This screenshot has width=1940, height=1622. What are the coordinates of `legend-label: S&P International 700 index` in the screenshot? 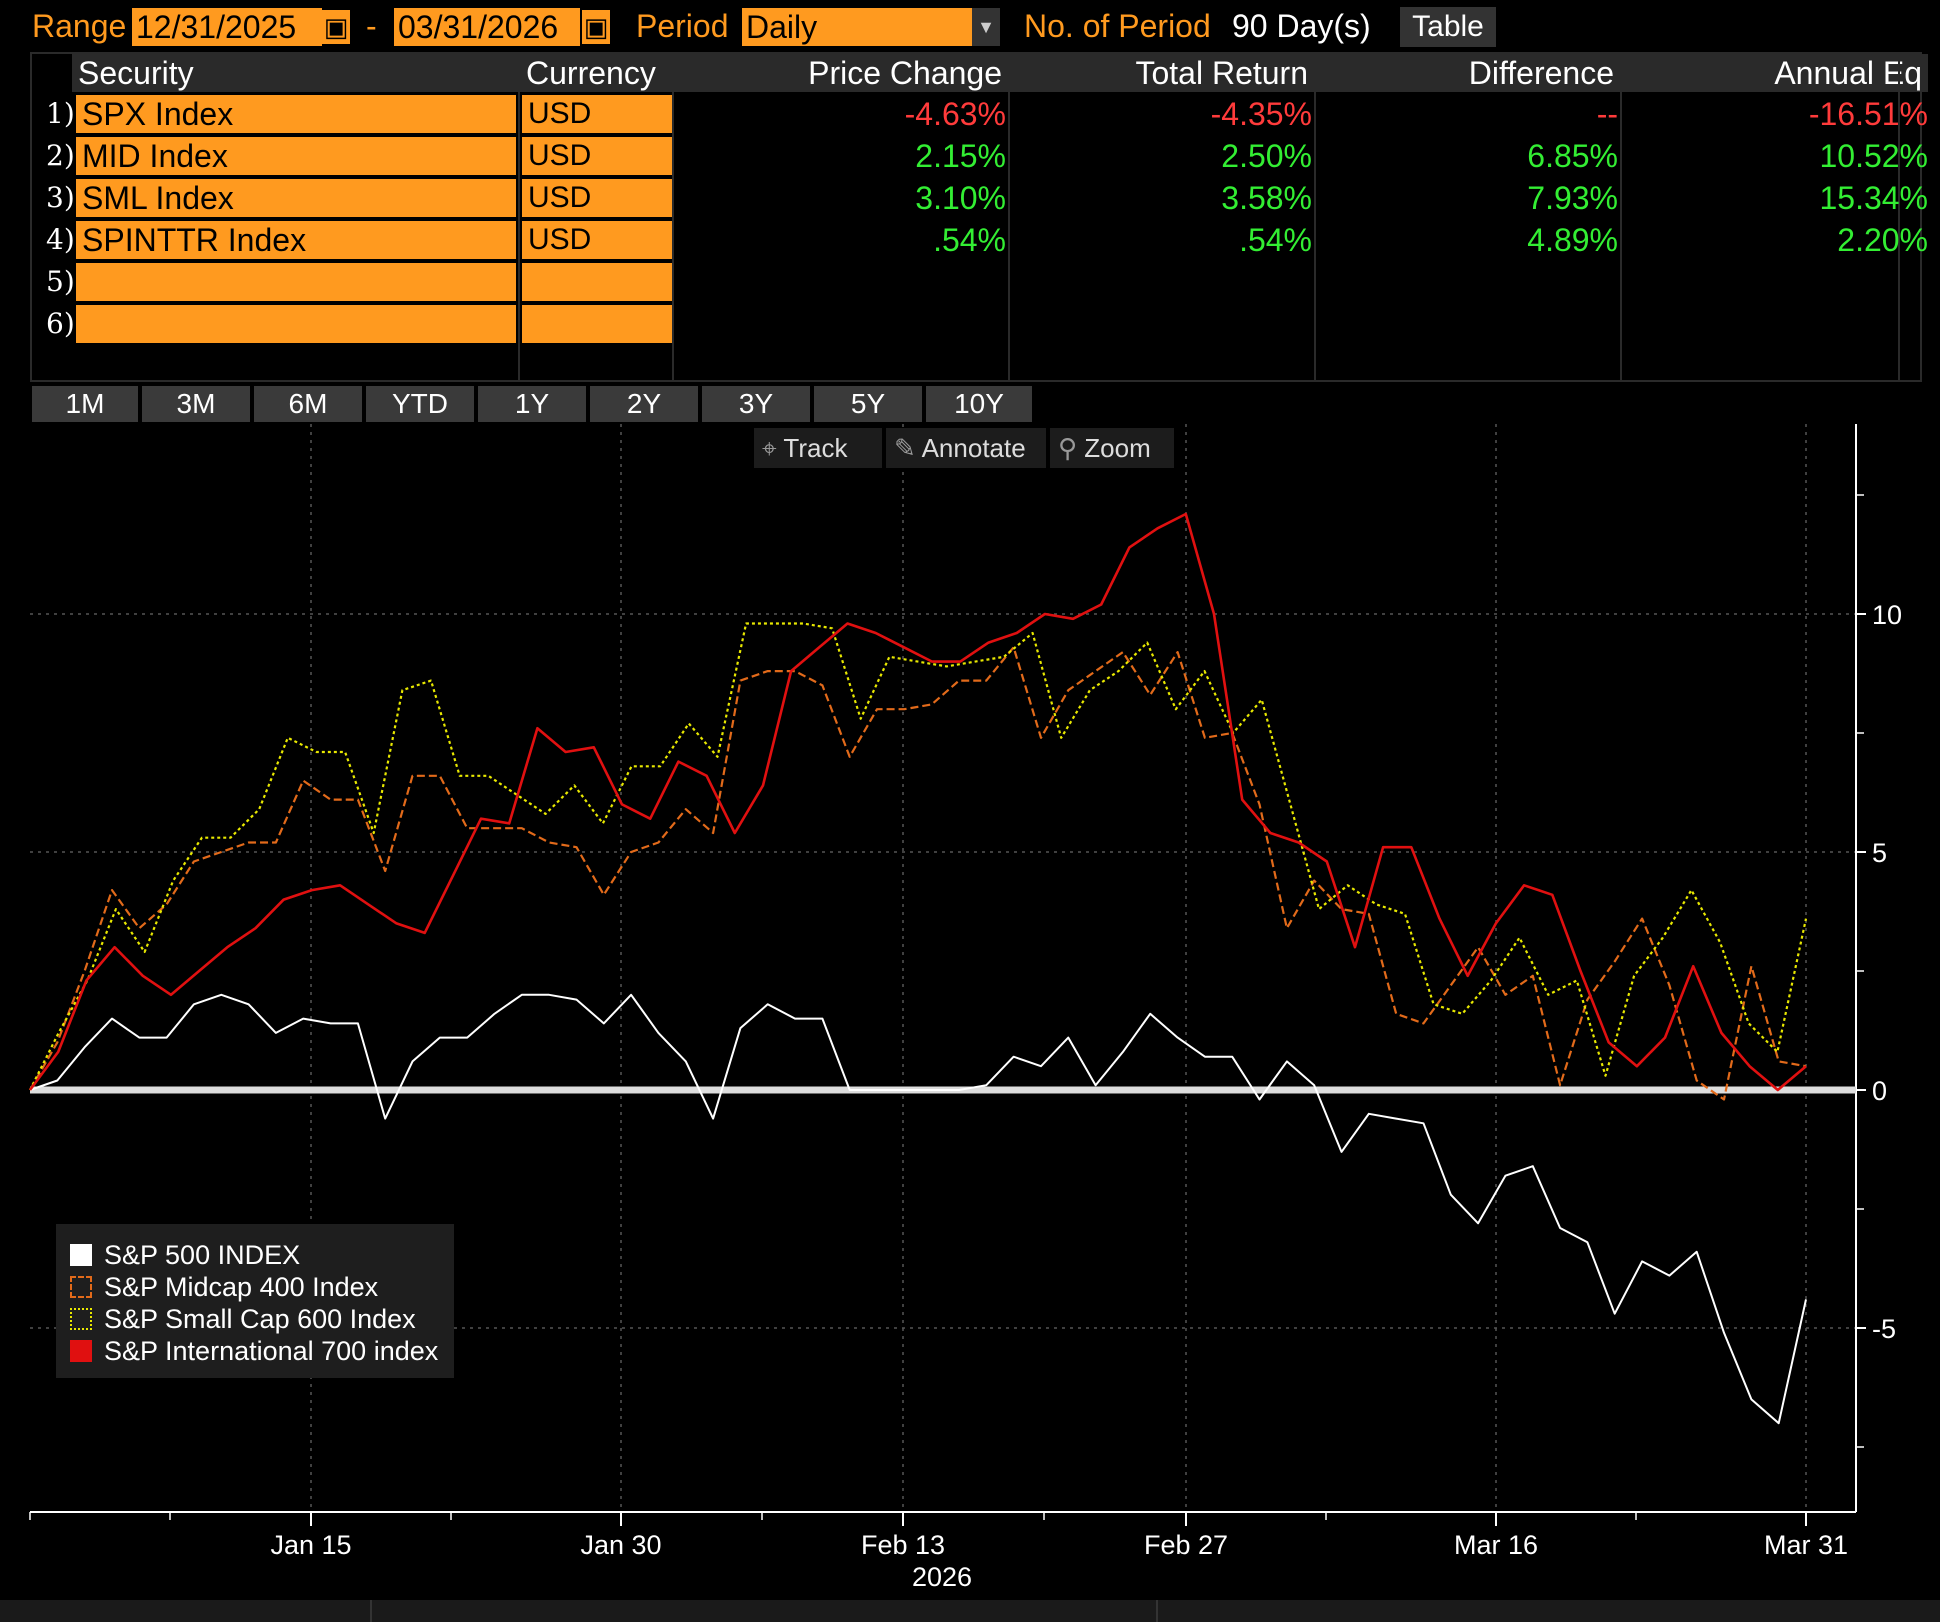 It's located at (271, 1351).